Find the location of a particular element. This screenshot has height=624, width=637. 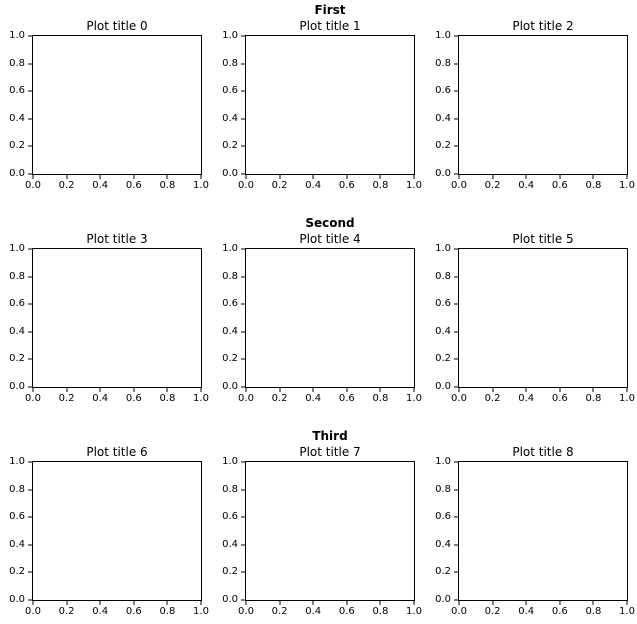

subplot-title: Plot title 6 is located at coordinates (117, 452).